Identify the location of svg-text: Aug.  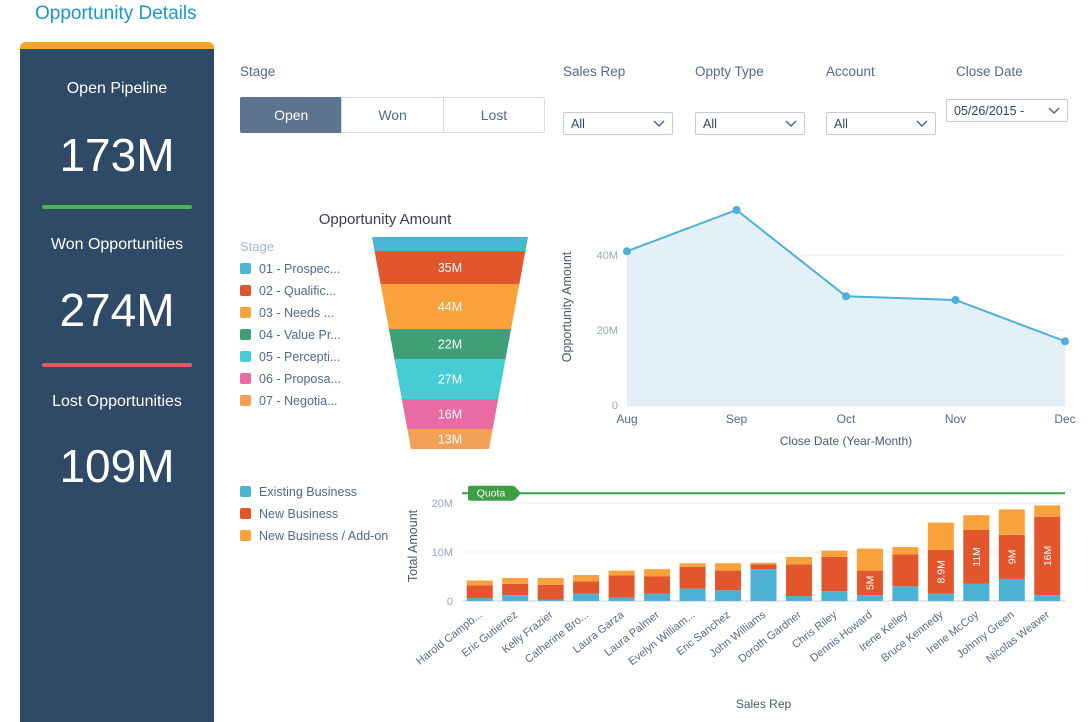
(626, 419).